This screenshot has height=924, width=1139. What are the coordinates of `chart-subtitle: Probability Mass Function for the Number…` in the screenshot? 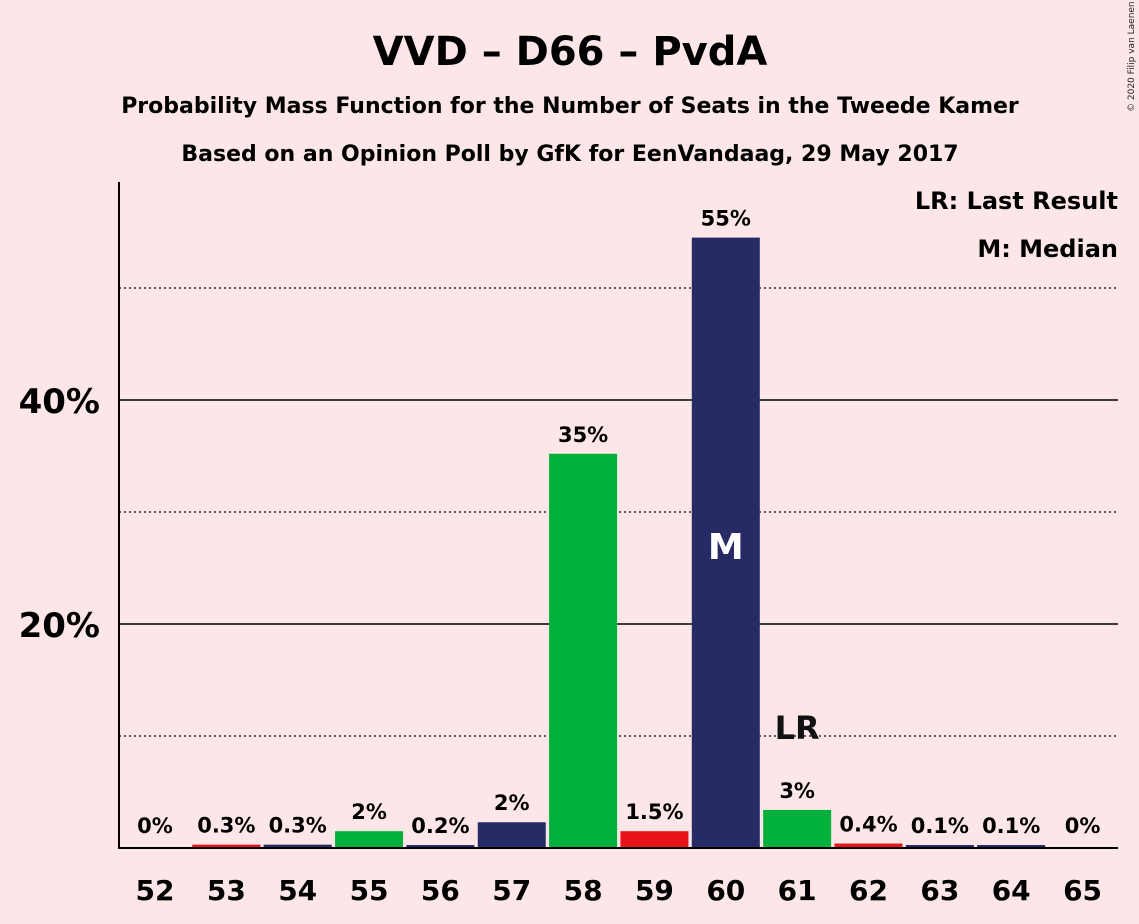 It's located at (570, 106).